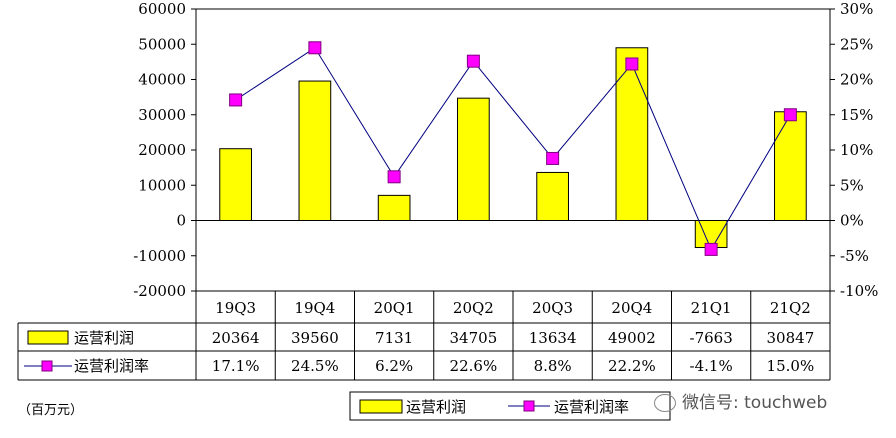  I want to click on left-tick-label: 40000, so click(162, 80).